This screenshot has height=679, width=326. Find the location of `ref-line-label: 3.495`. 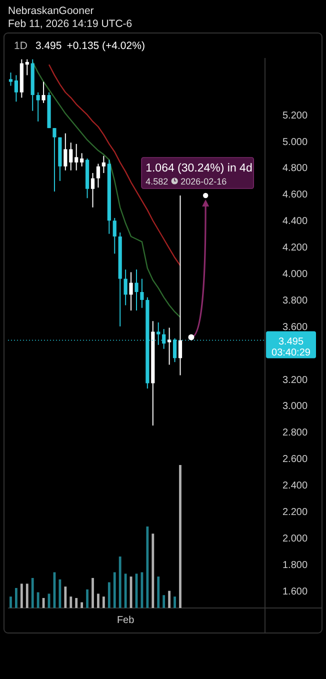

ref-line-label: 3.495 is located at coordinates (291, 342).